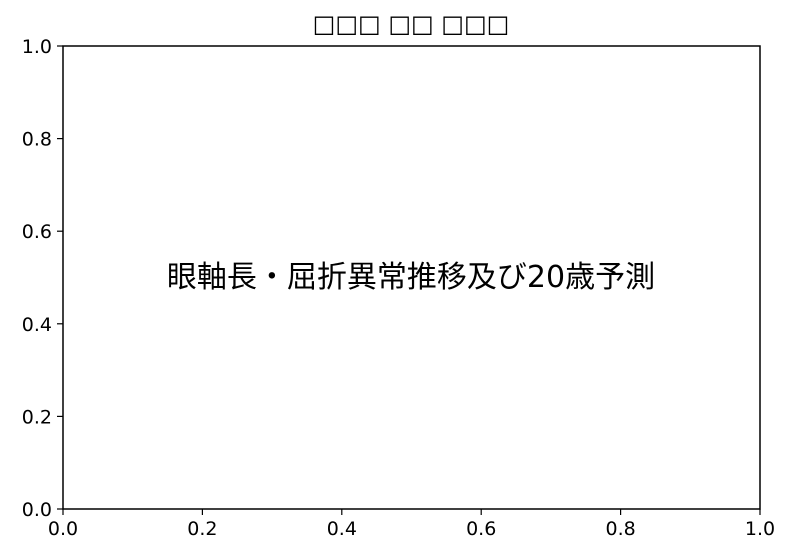 The height and width of the screenshot is (558, 791). I want to click on x-tick-label: 0.2, so click(202, 529).